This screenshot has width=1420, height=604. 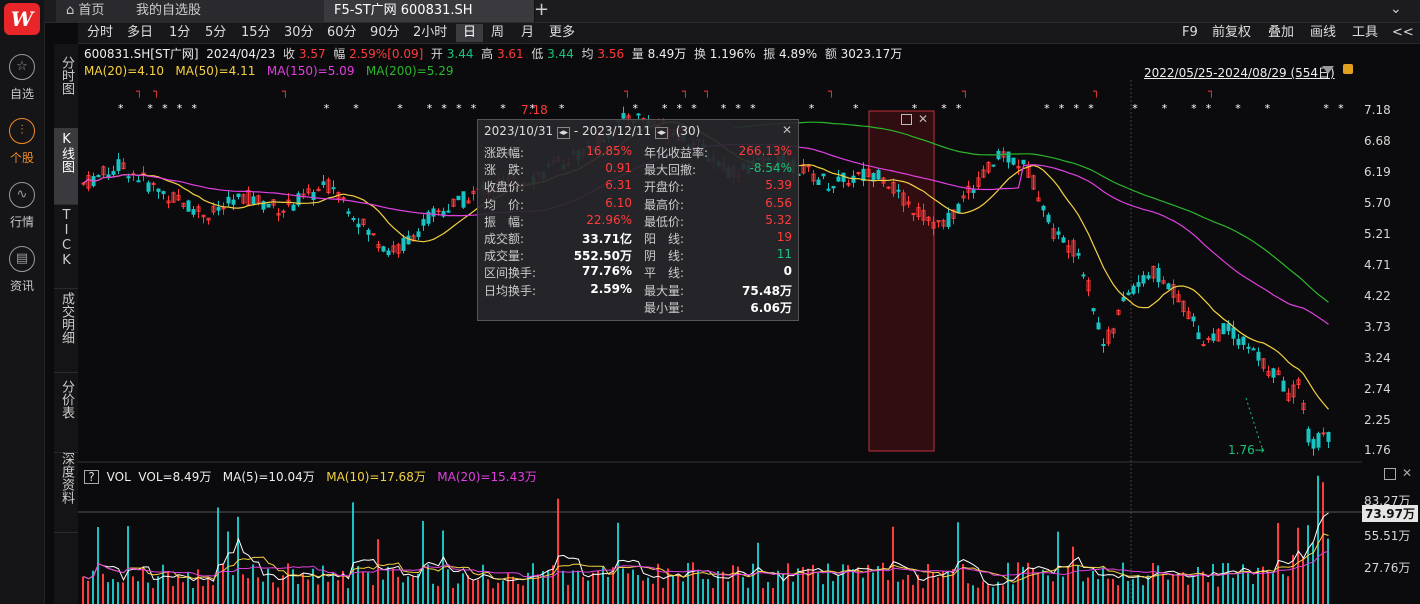 I want to click on nav-watchlist: ☆ 自选, so click(x=22, y=80).